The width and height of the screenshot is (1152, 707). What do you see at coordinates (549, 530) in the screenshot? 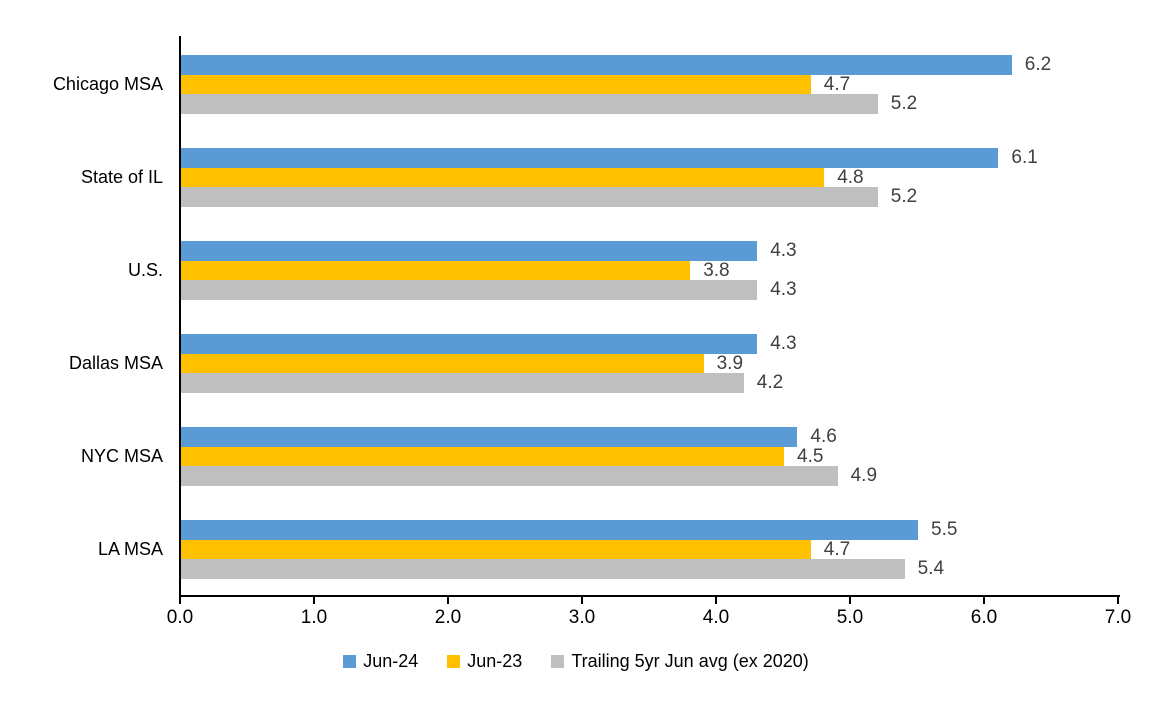
I see `bar-jun-24-la-msa` at bounding box center [549, 530].